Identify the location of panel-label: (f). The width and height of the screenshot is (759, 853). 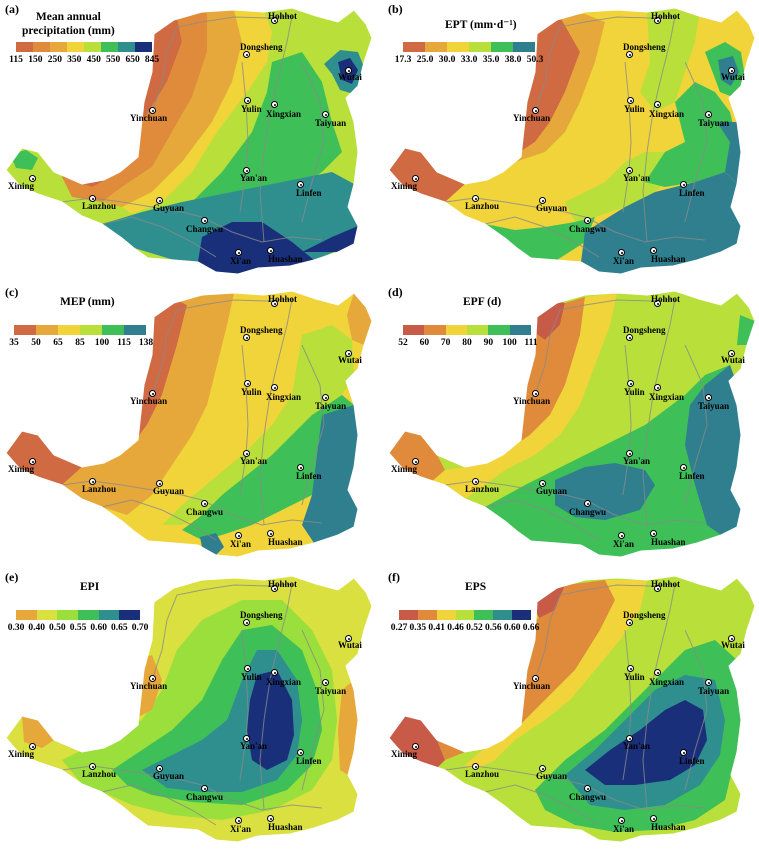
(394, 577).